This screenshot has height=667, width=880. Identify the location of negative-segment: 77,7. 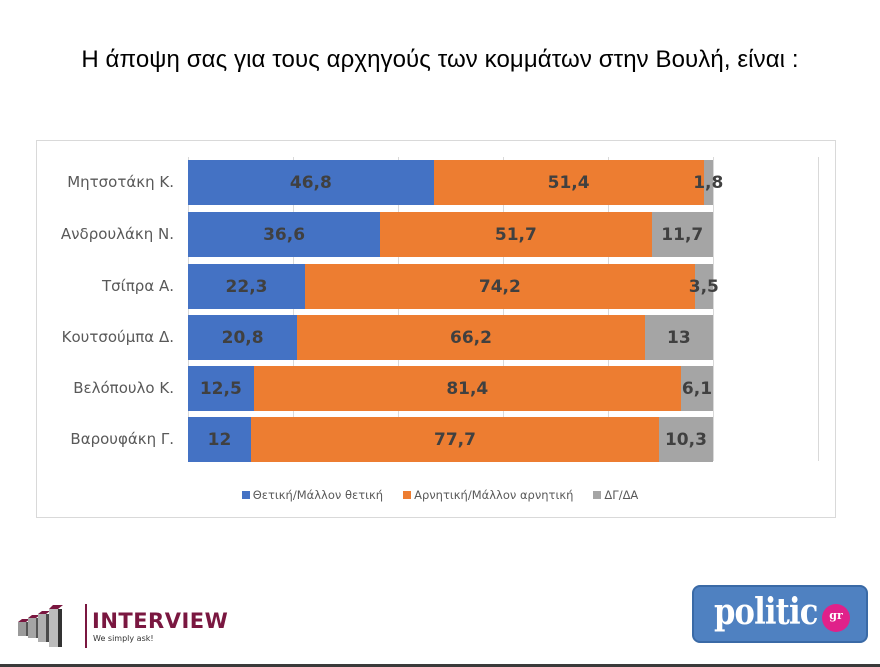
(455, 439).